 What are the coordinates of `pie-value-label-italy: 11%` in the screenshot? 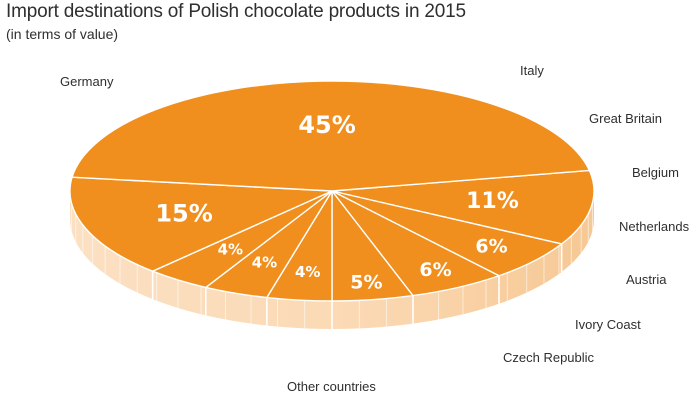 It's located at (492, 201).